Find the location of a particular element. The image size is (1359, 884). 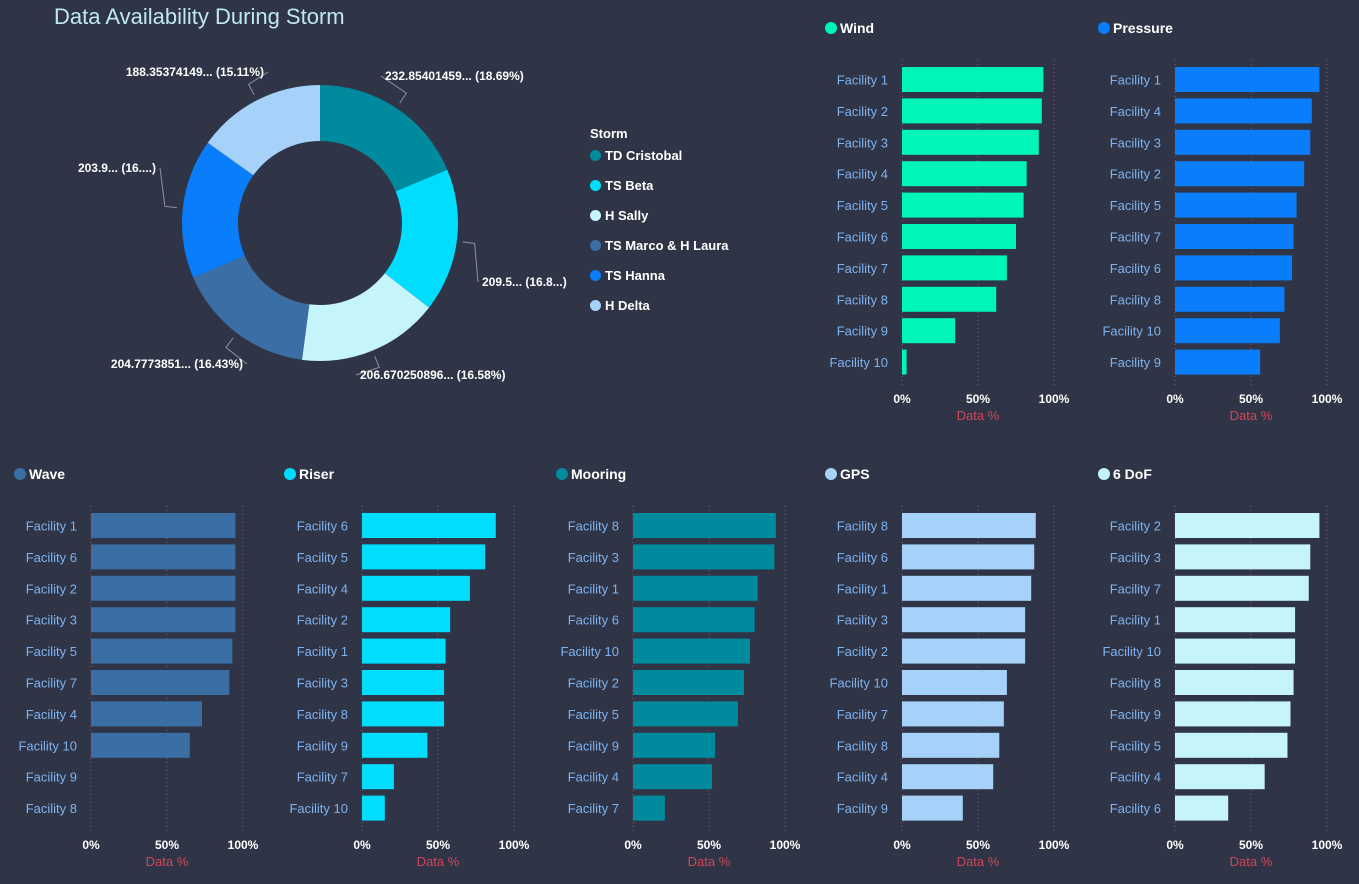

legend-item: H Sally is located at coordinates (619, 215).